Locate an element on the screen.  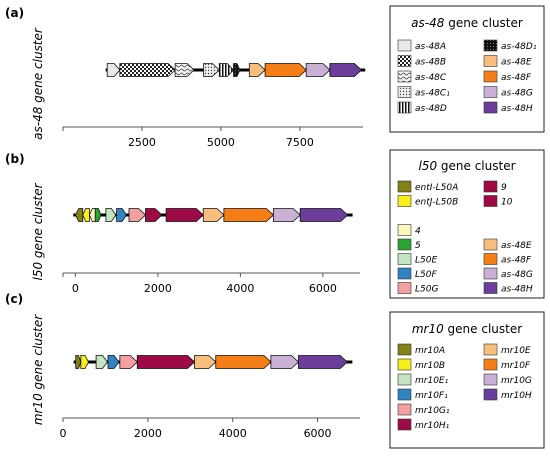
gene-arrow-mr10b is located at coordinates (84, 362).